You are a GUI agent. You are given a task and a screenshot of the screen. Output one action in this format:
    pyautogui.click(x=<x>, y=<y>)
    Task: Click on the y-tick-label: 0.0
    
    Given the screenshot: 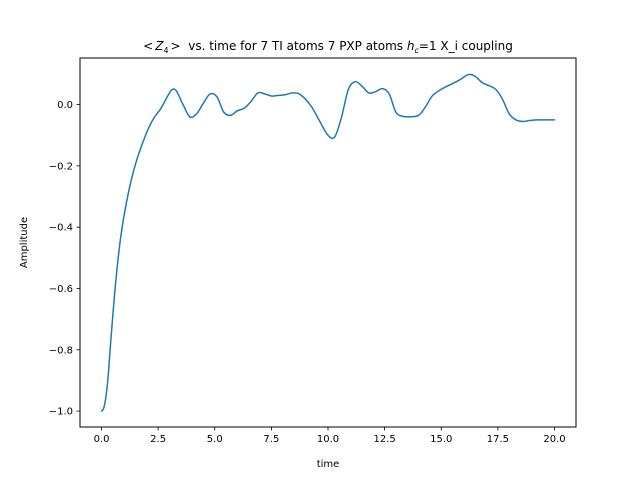 What is the action you would take?
    pyautogui.click(x=65, y=105)
    